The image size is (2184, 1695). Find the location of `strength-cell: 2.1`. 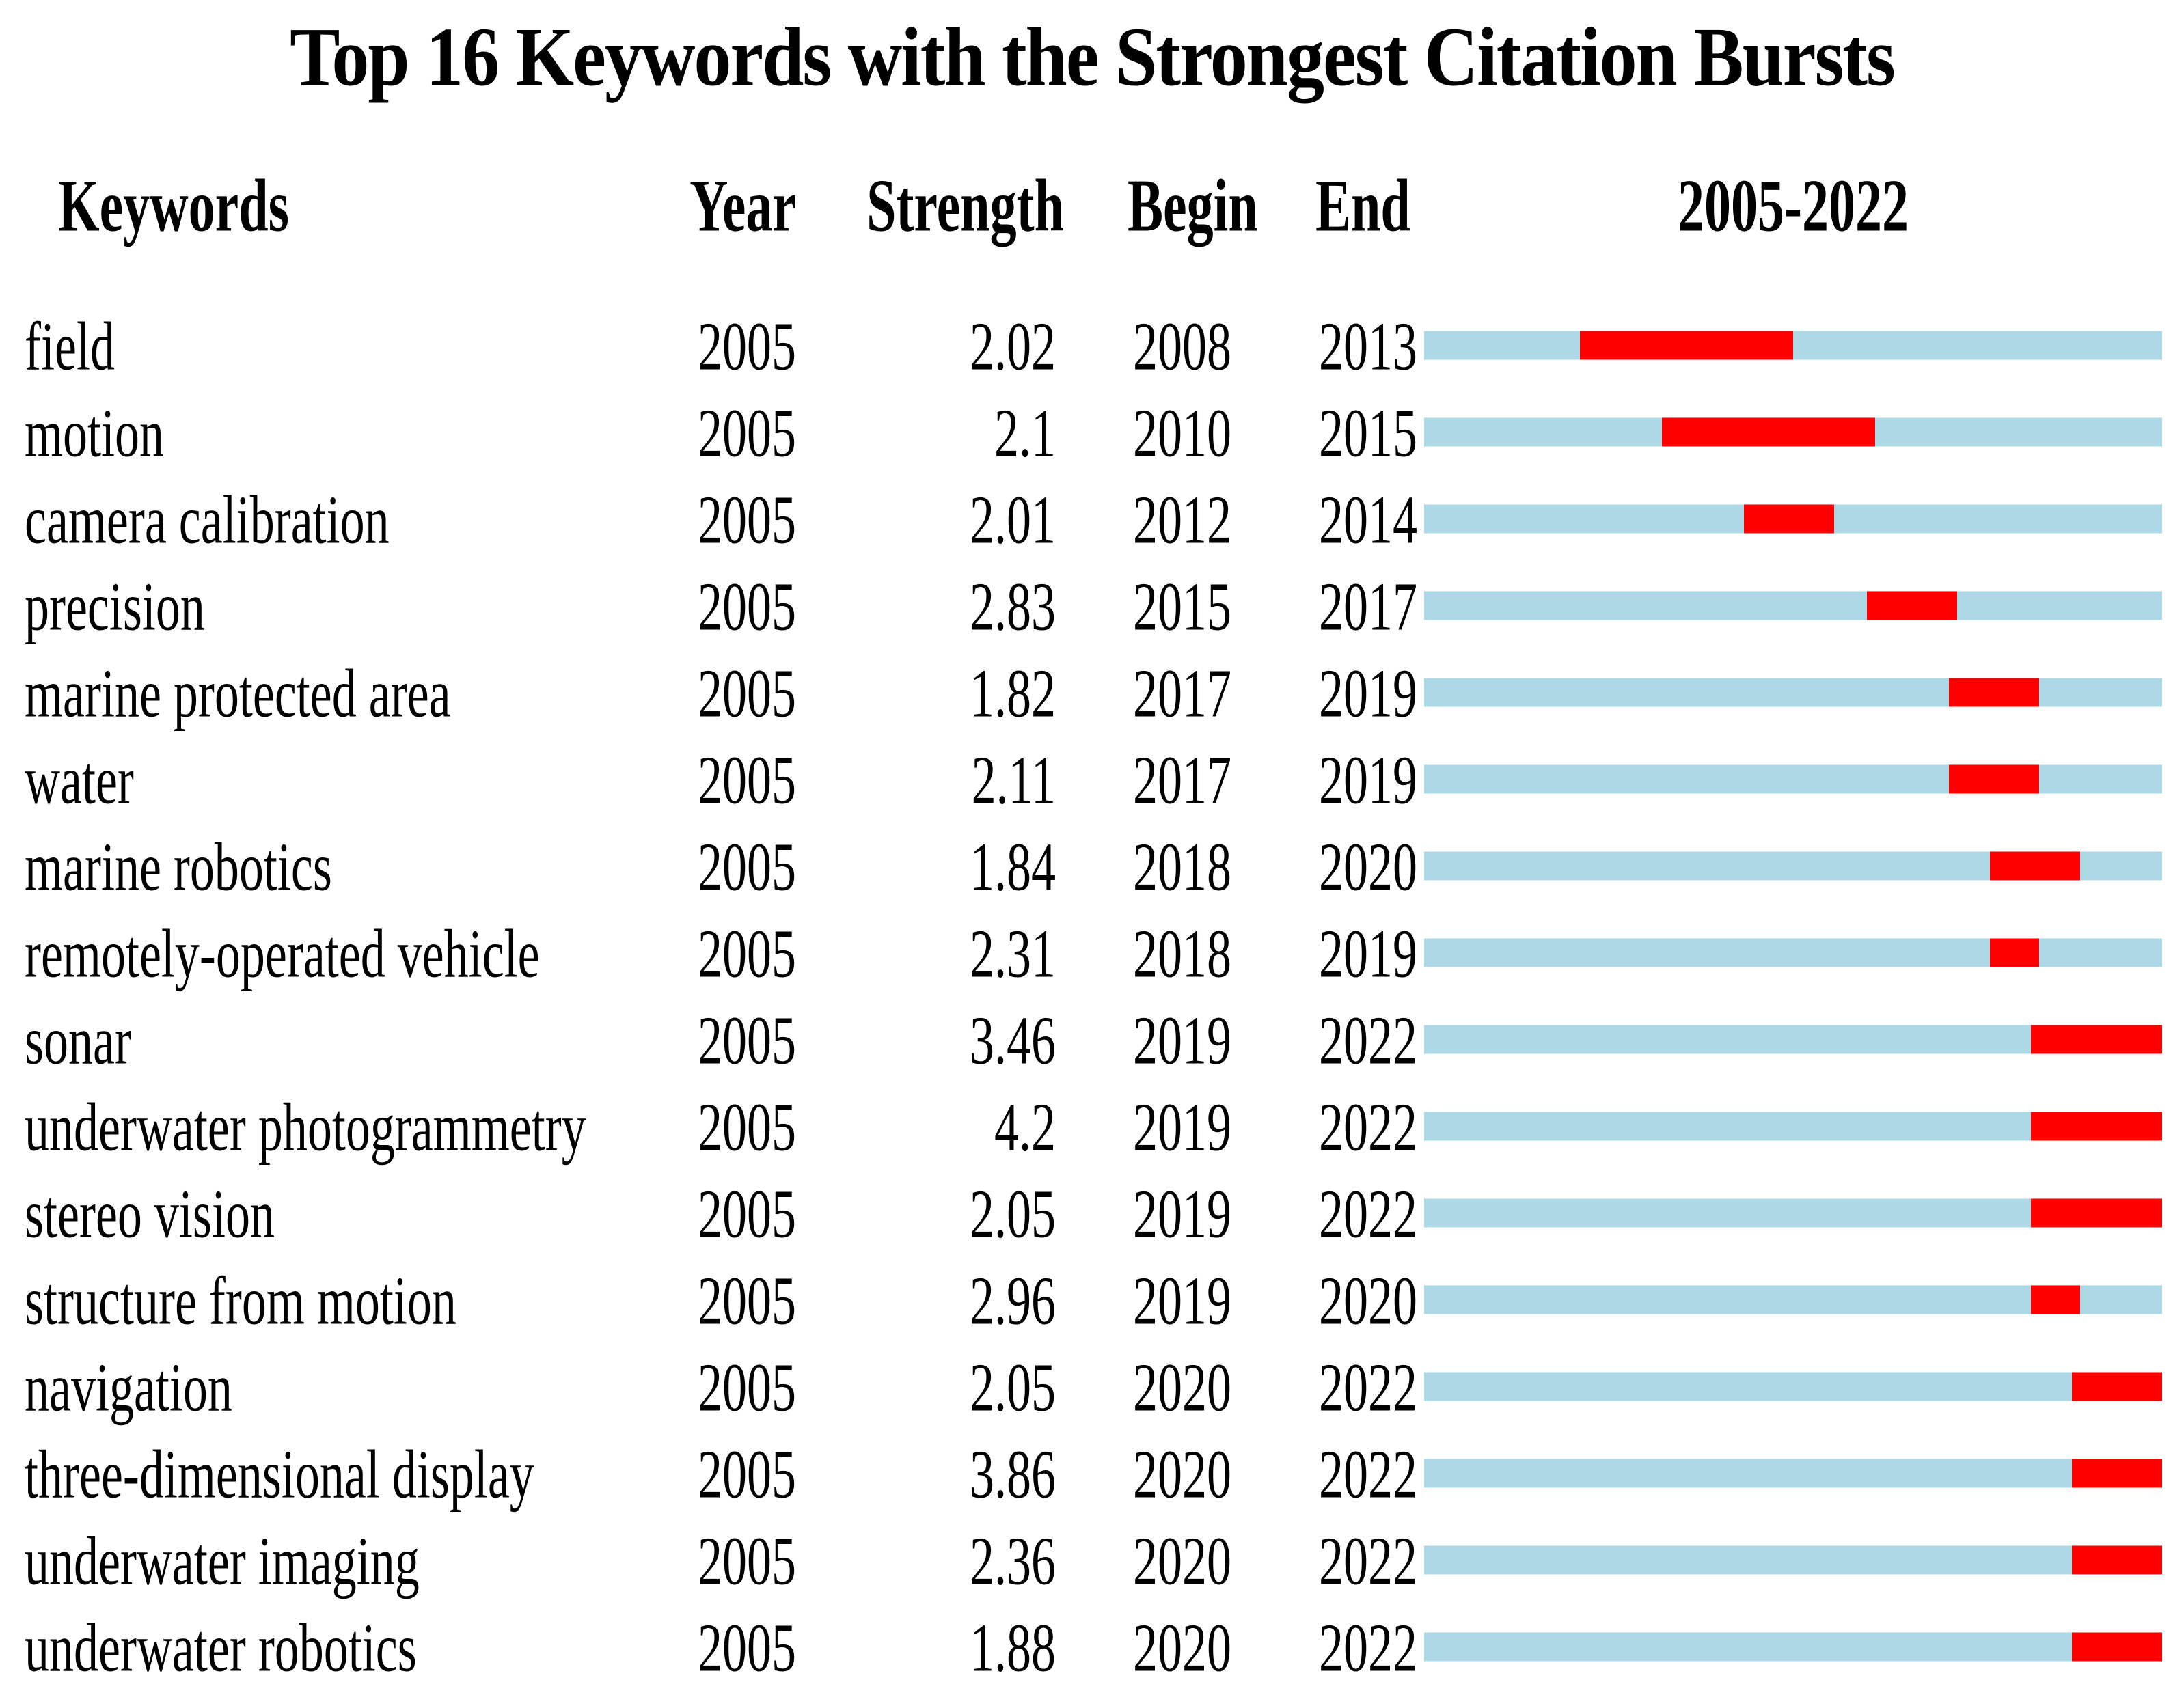

strength-cell: 2.1 is located at coordinates (953, 434).